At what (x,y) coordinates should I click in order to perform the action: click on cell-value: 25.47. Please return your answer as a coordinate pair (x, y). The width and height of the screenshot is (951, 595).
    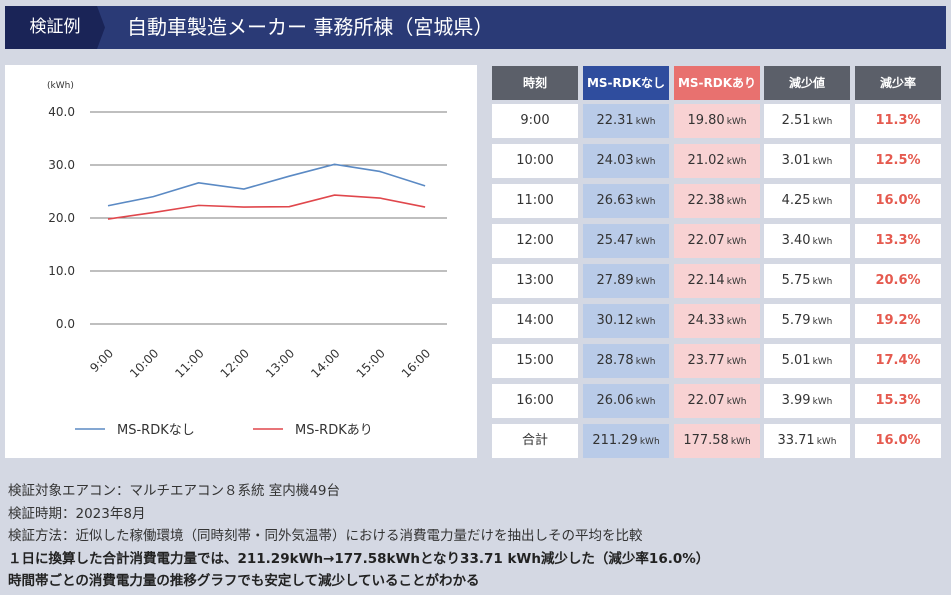
    Looking at the image, I should click on (615, 240).